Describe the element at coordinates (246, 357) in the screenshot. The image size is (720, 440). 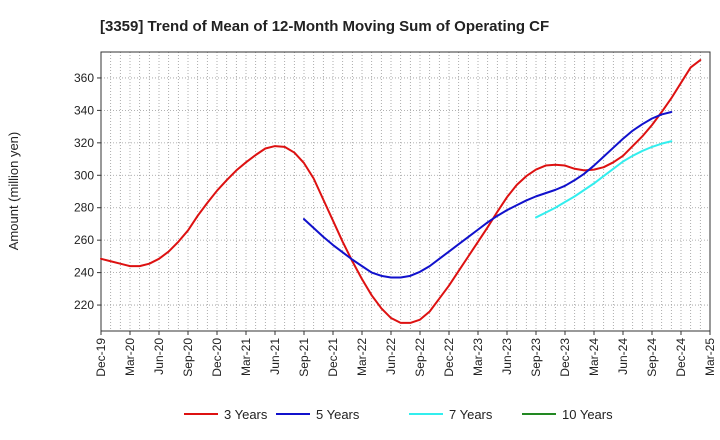
I see `x-tick-label: Mar-21` at that location.